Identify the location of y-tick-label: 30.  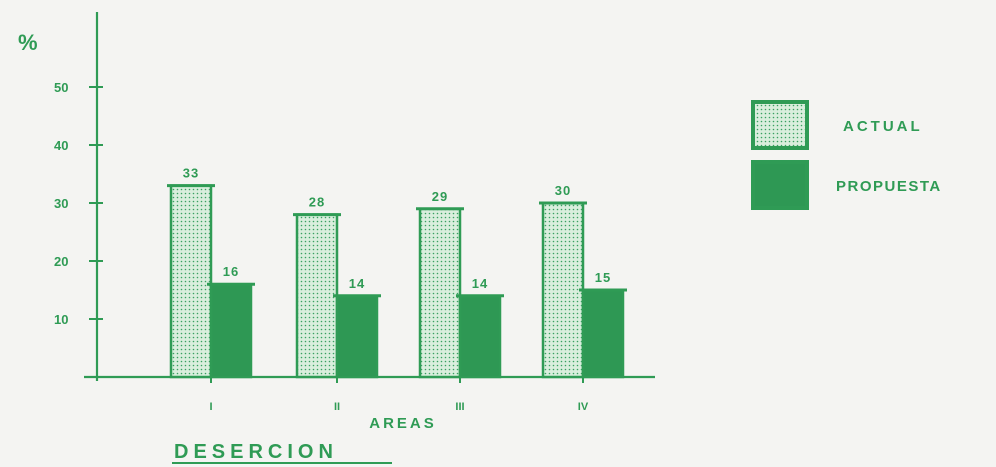
(61, 203).